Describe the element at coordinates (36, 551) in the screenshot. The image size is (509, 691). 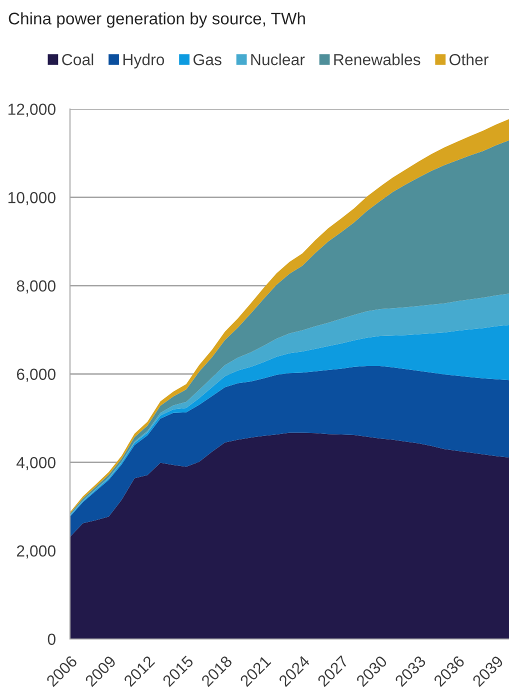
I see `y-tick-label: 2,000` at that location.